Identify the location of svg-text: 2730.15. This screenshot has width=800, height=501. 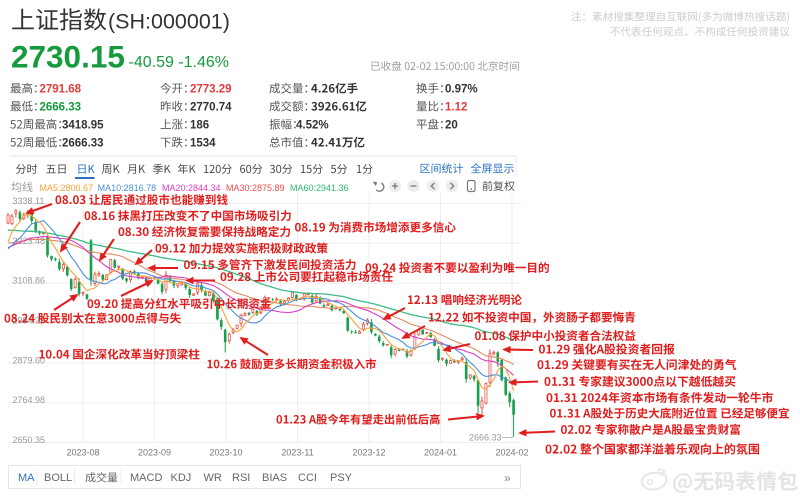
(68, 57).